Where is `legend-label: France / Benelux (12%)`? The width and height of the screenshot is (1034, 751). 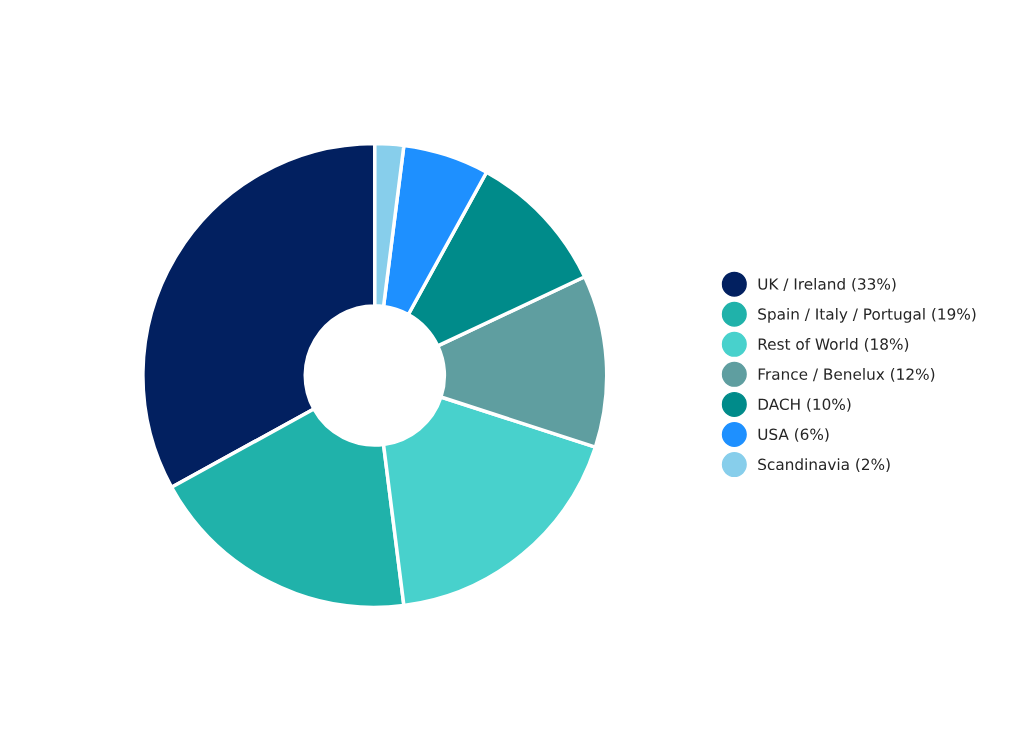
legend-label: France / Benelux (12%) is located at coordinates (846, 375).